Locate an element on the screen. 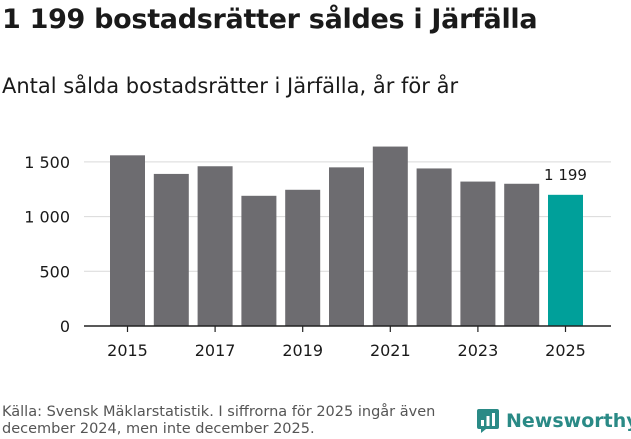 The image size is (631, 439). bar-2021 is located at coordinates (390, 236).